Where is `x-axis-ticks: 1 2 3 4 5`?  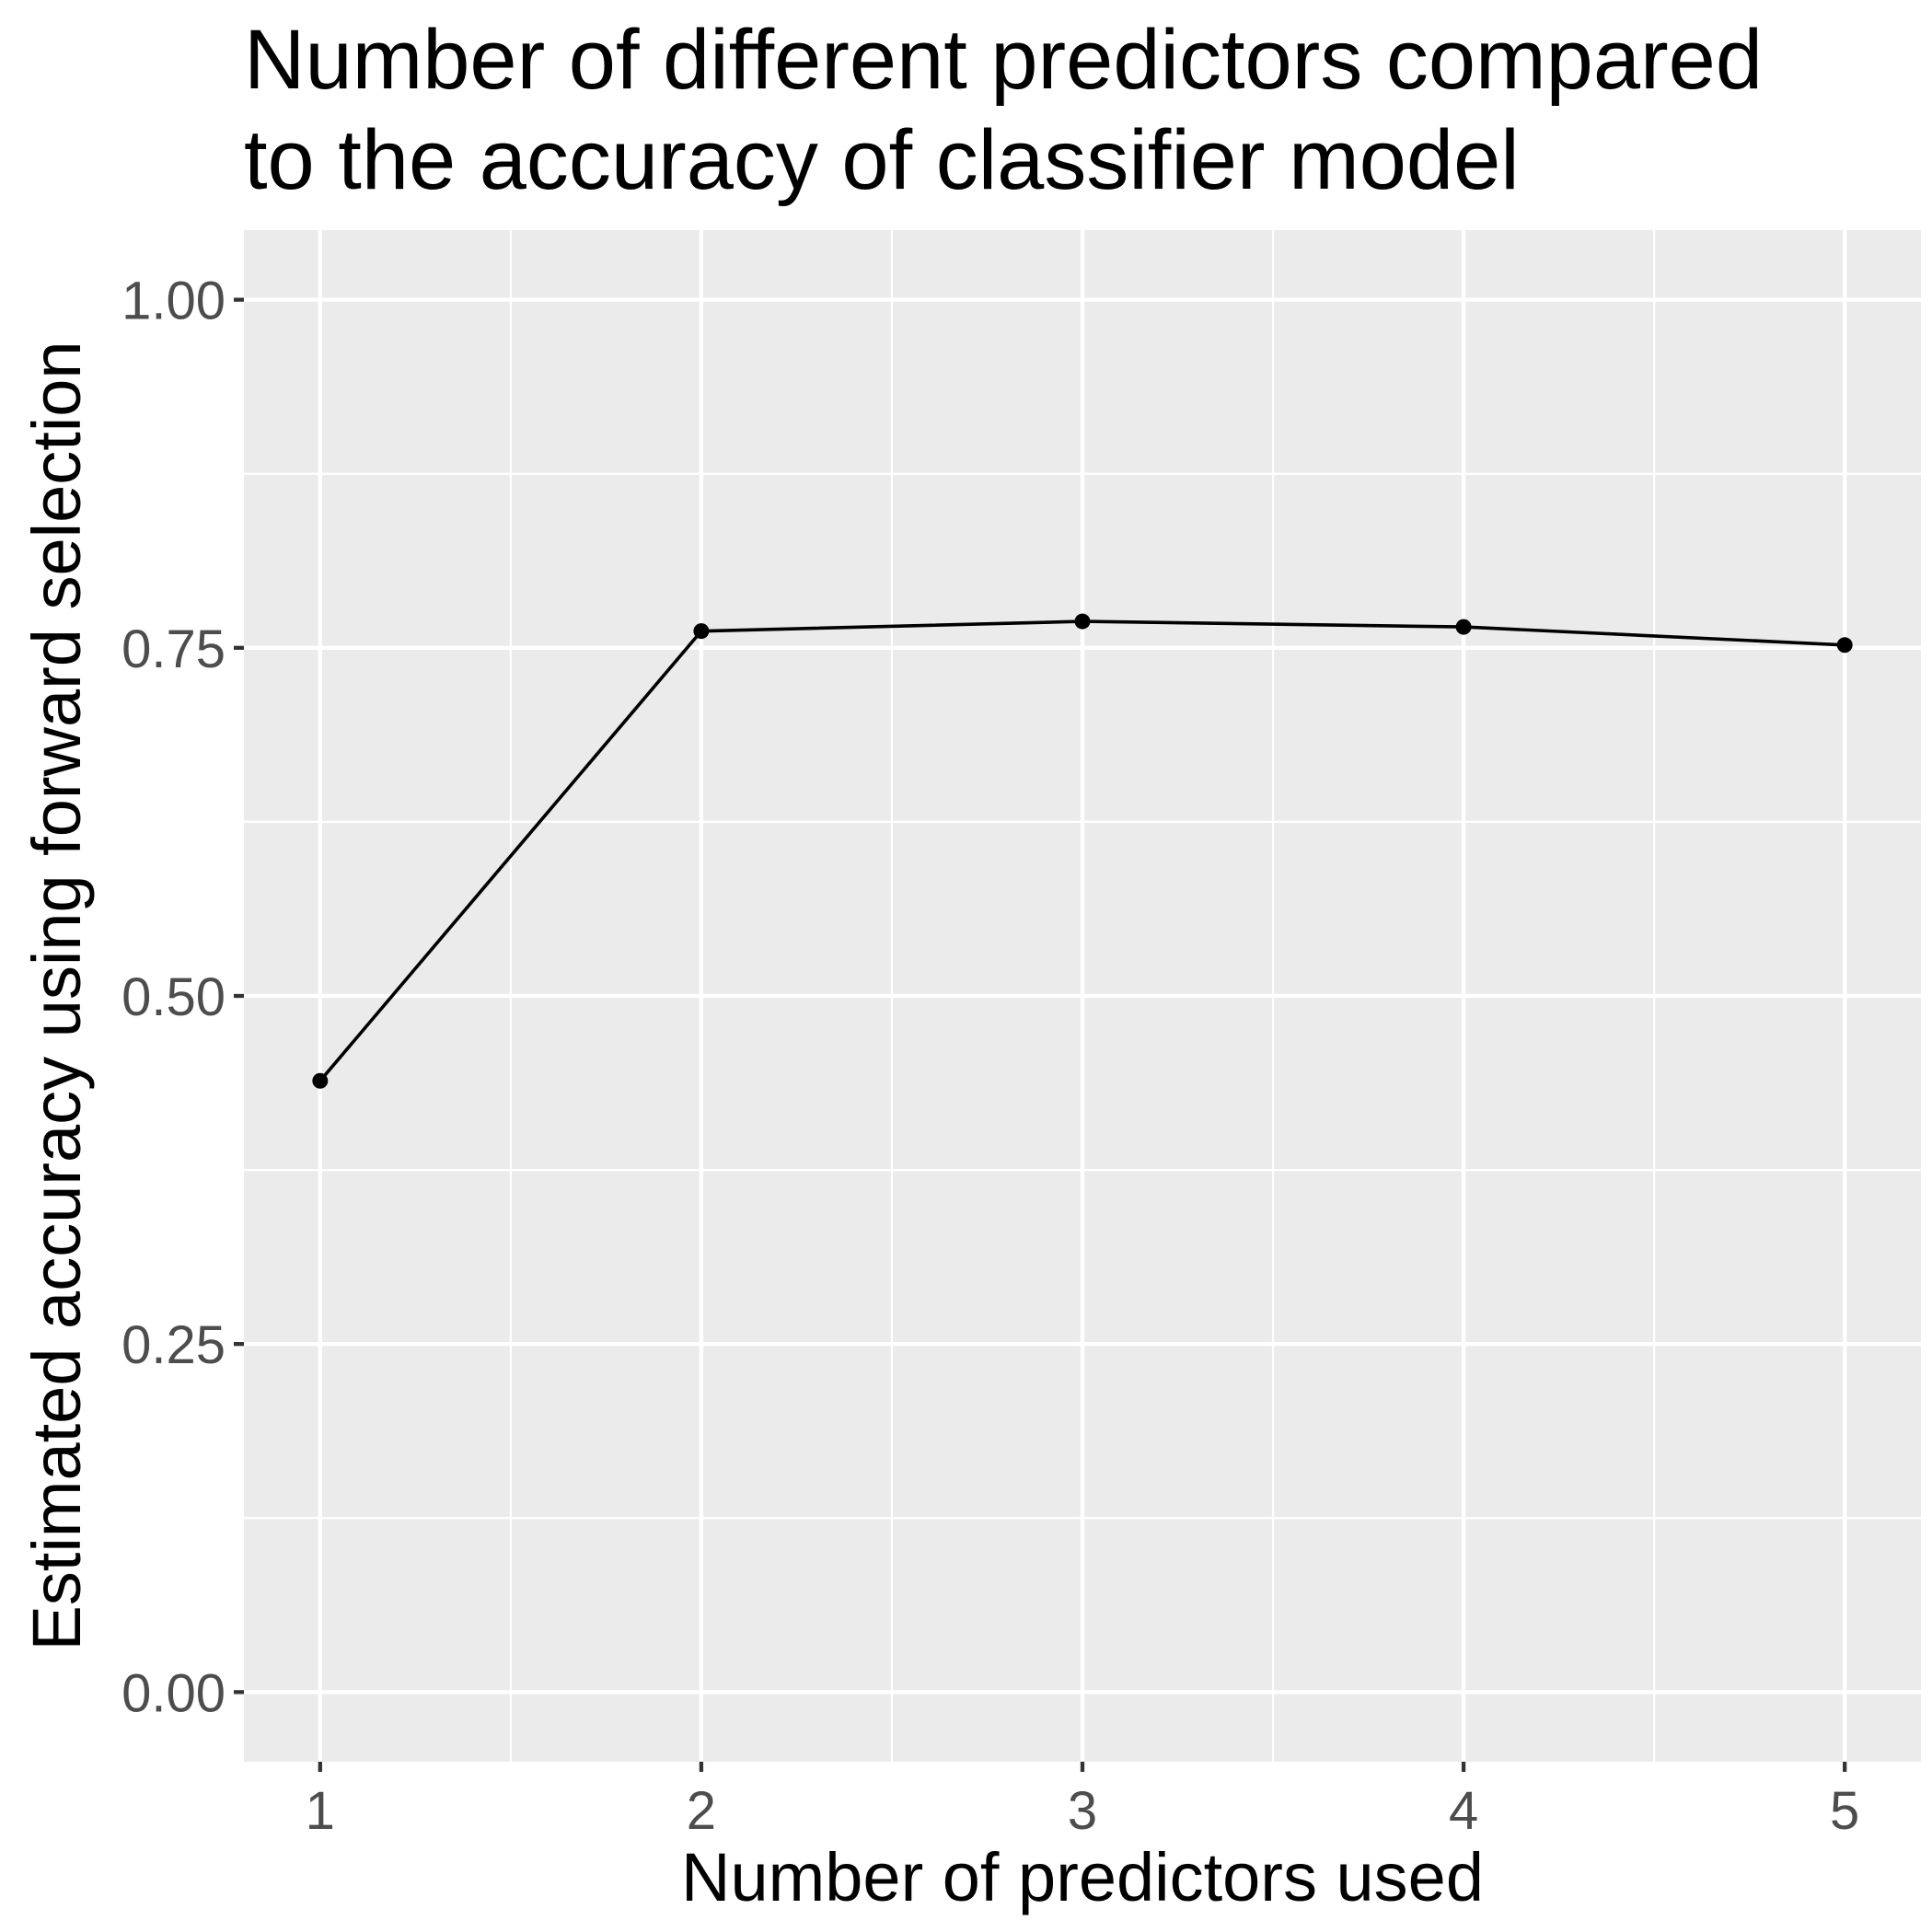
x-axis-ticks: 1 2 3 4 5 is located at coordinates (1083, 1802).